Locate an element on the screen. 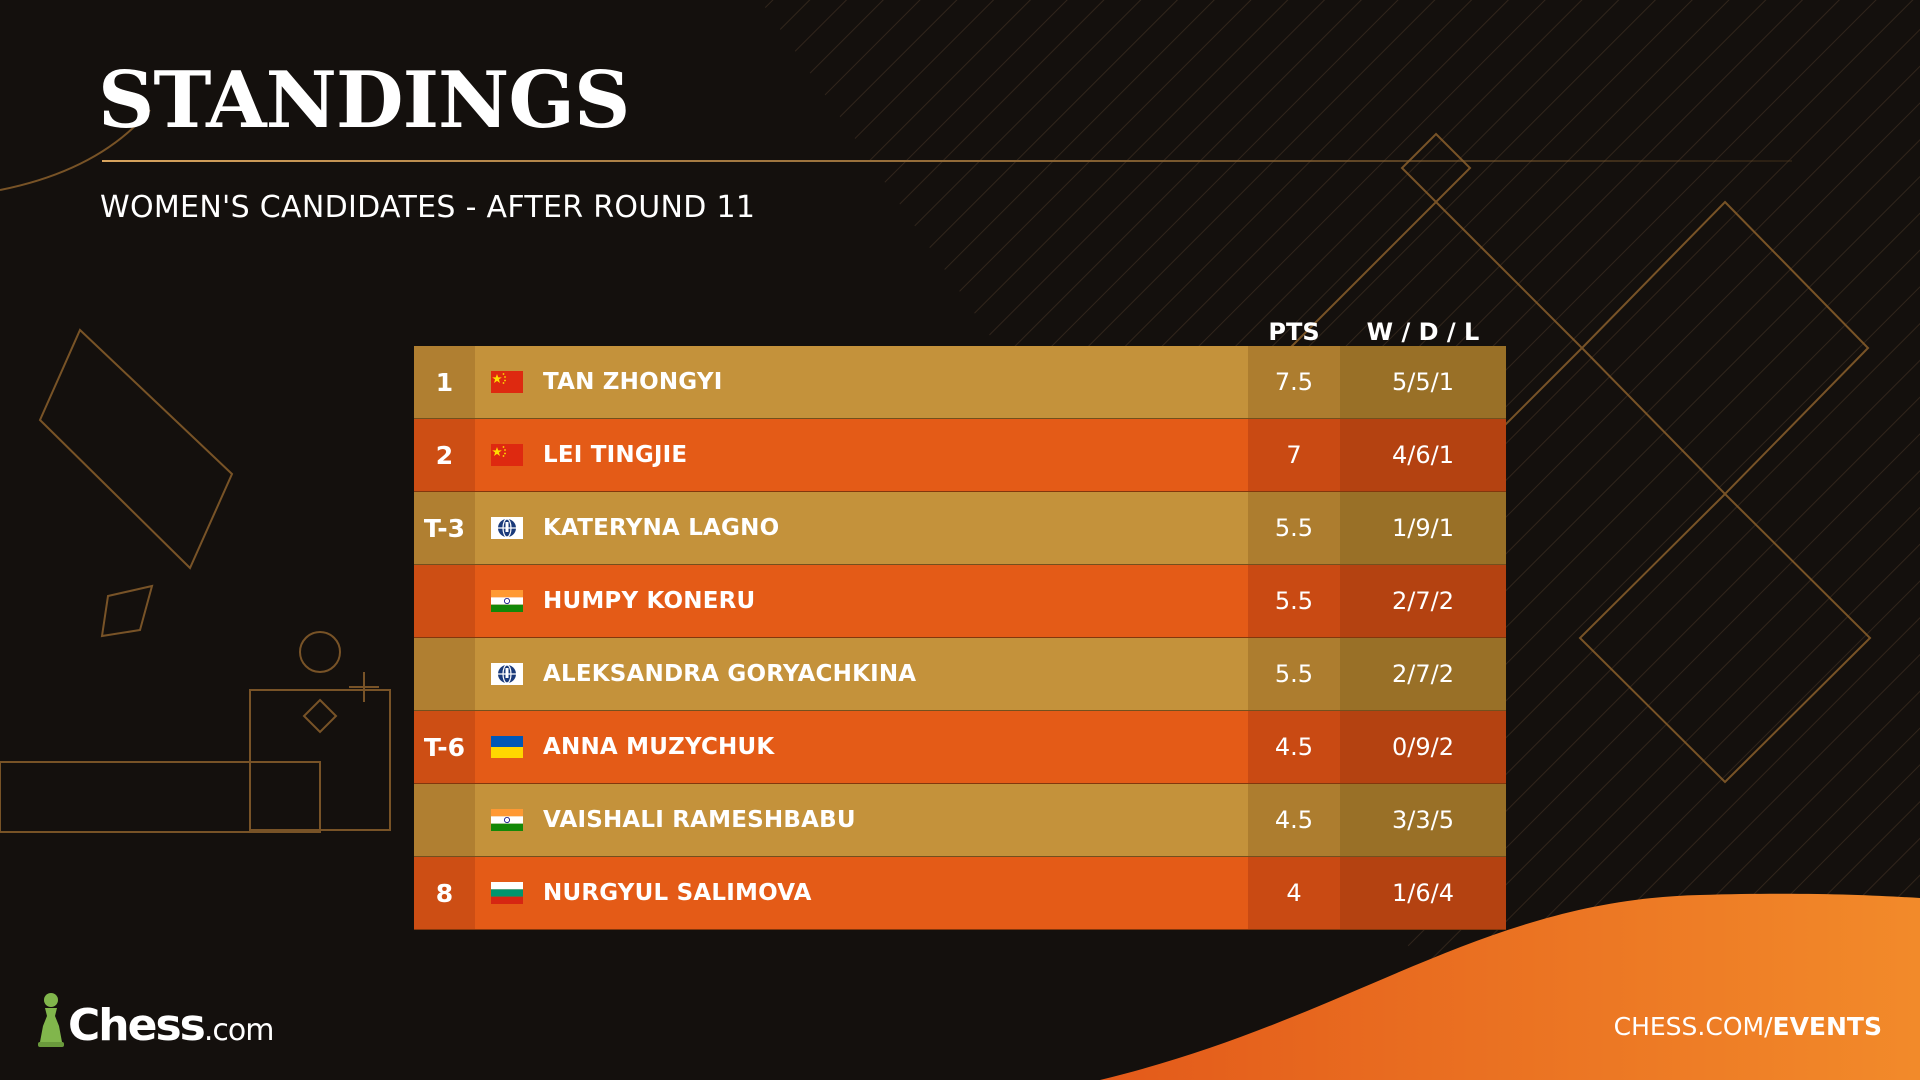 The width and height of the screenshot is (1920, 1080). player-cell: ALEKSANDRA GORYACHKINA is located at coordinates (861, 674).